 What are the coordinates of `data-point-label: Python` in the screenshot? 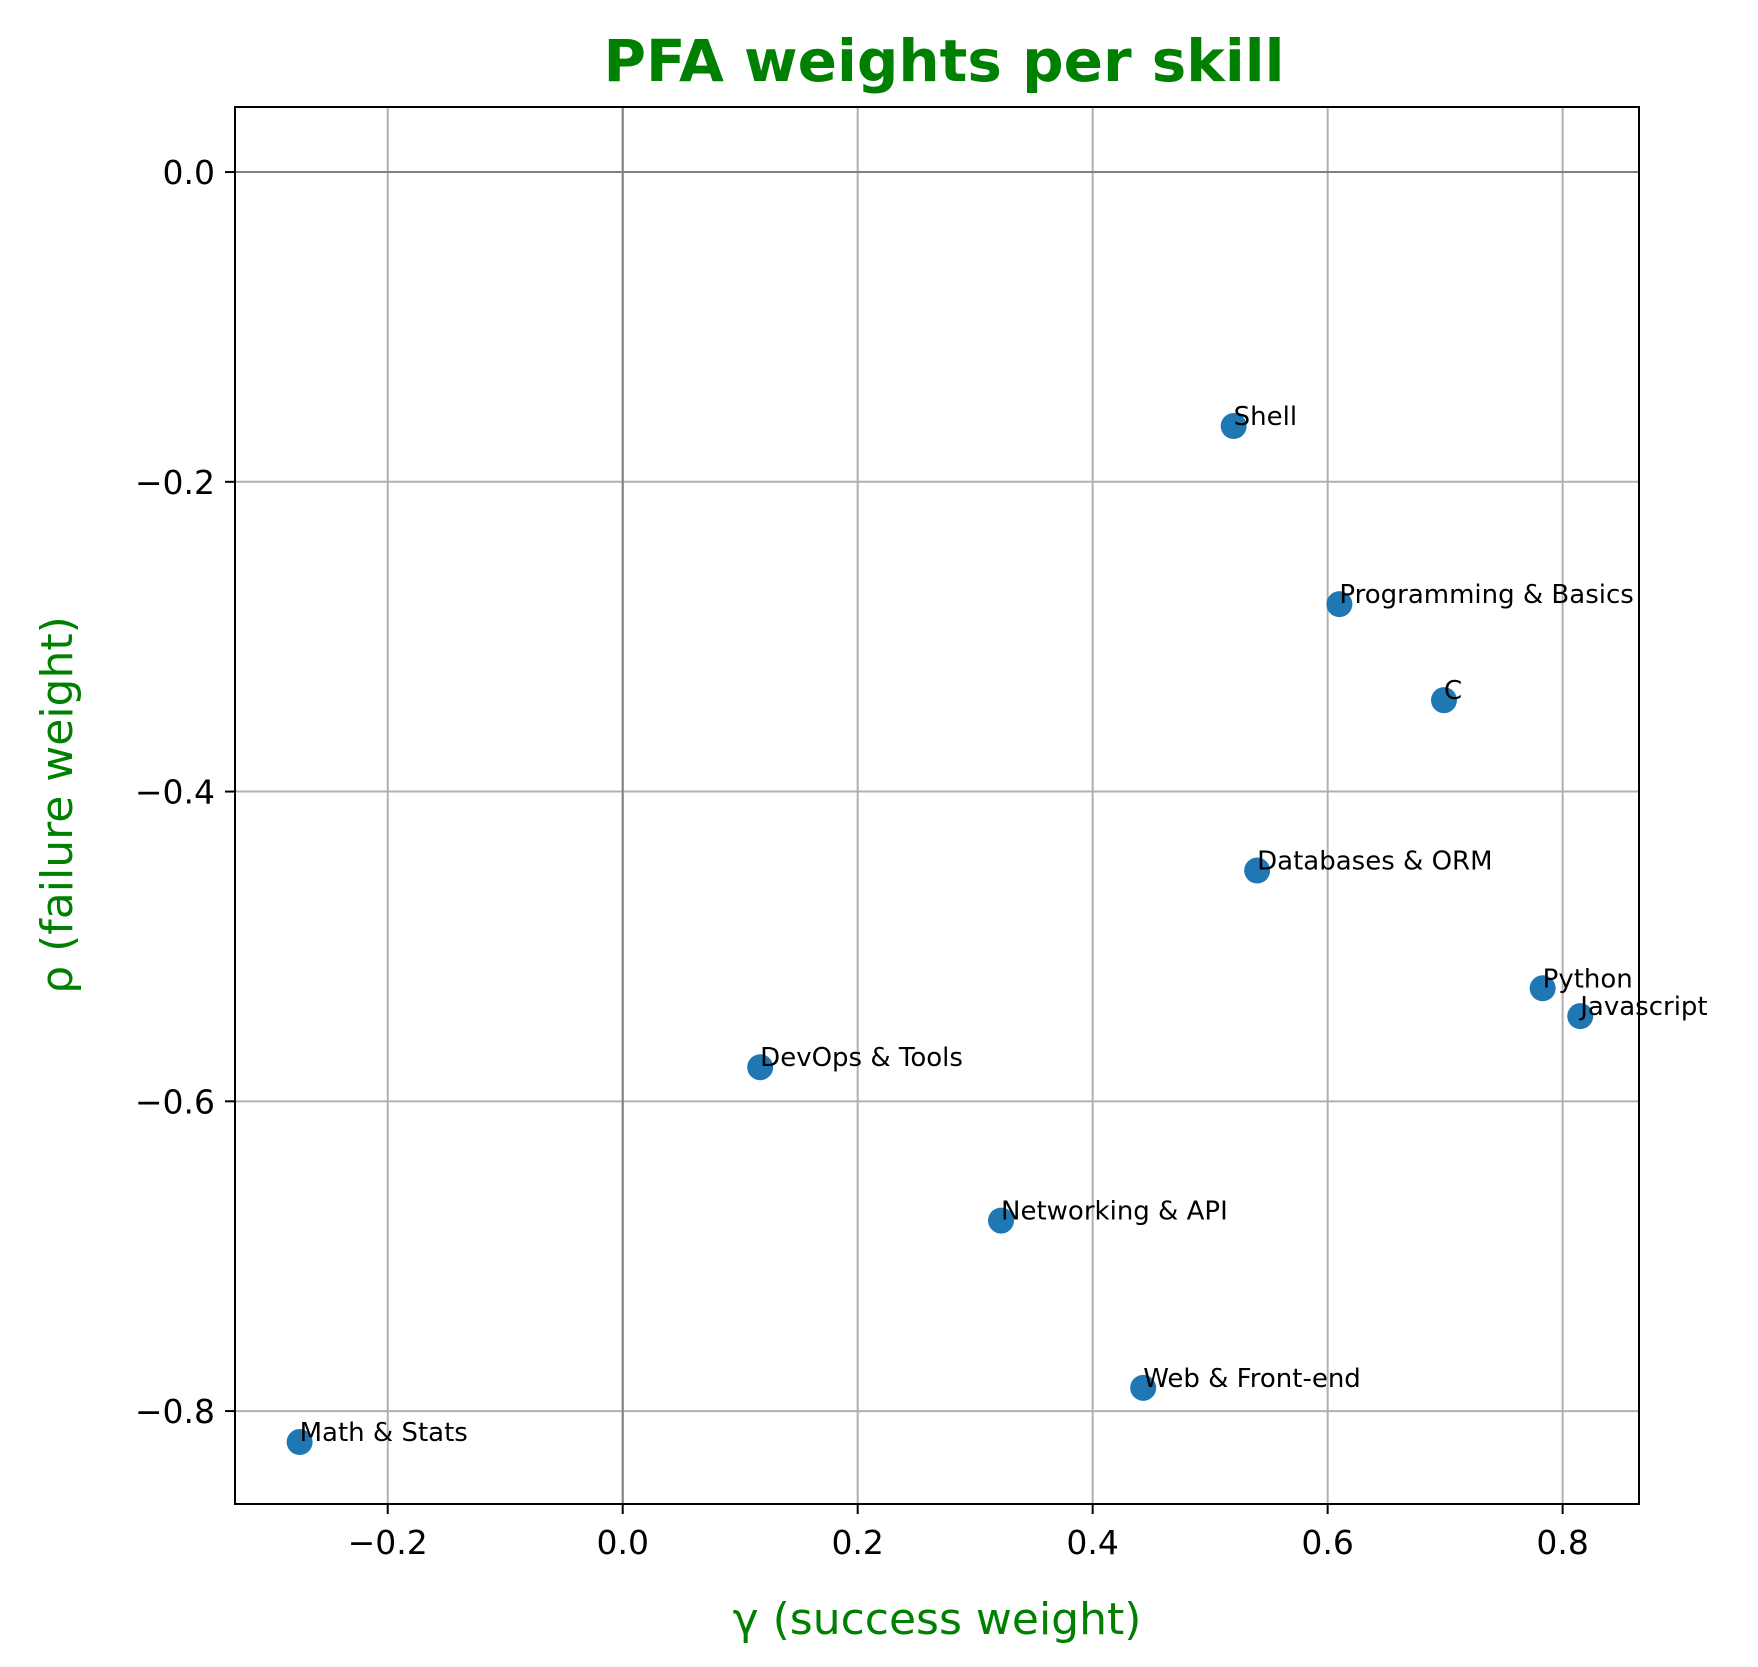 It's located at (1588, 979).